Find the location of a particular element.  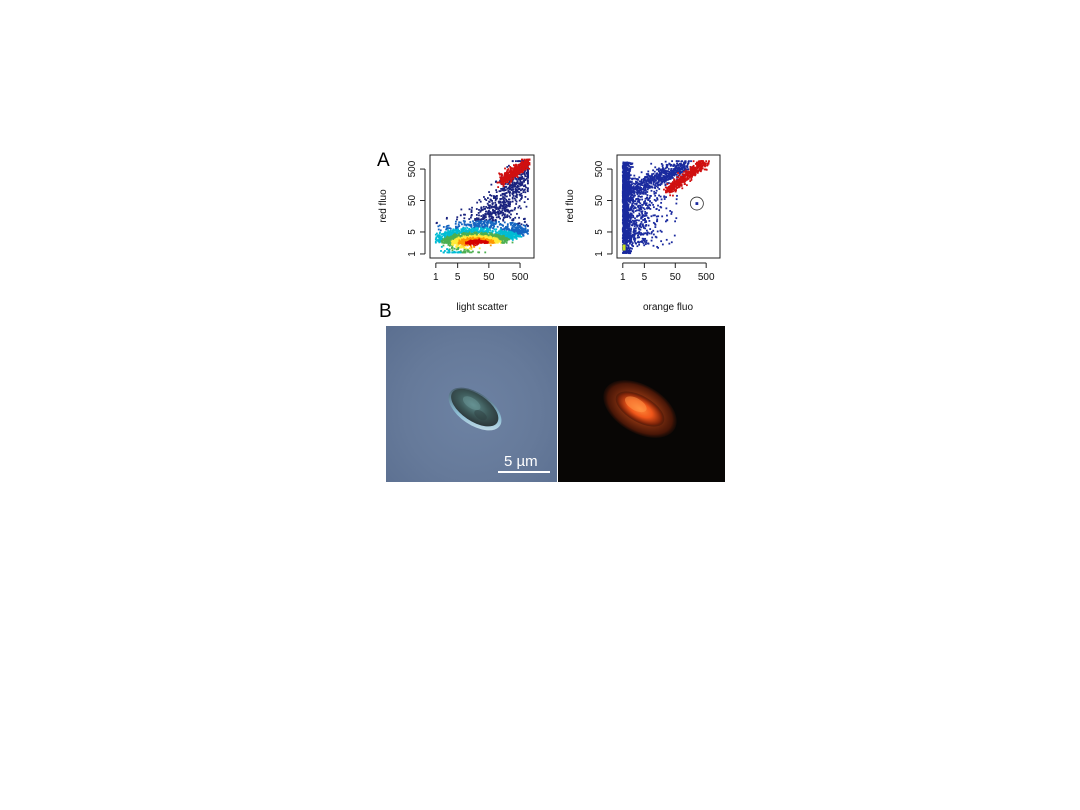

panel-a-label: A is located at coordinates (383, 160).